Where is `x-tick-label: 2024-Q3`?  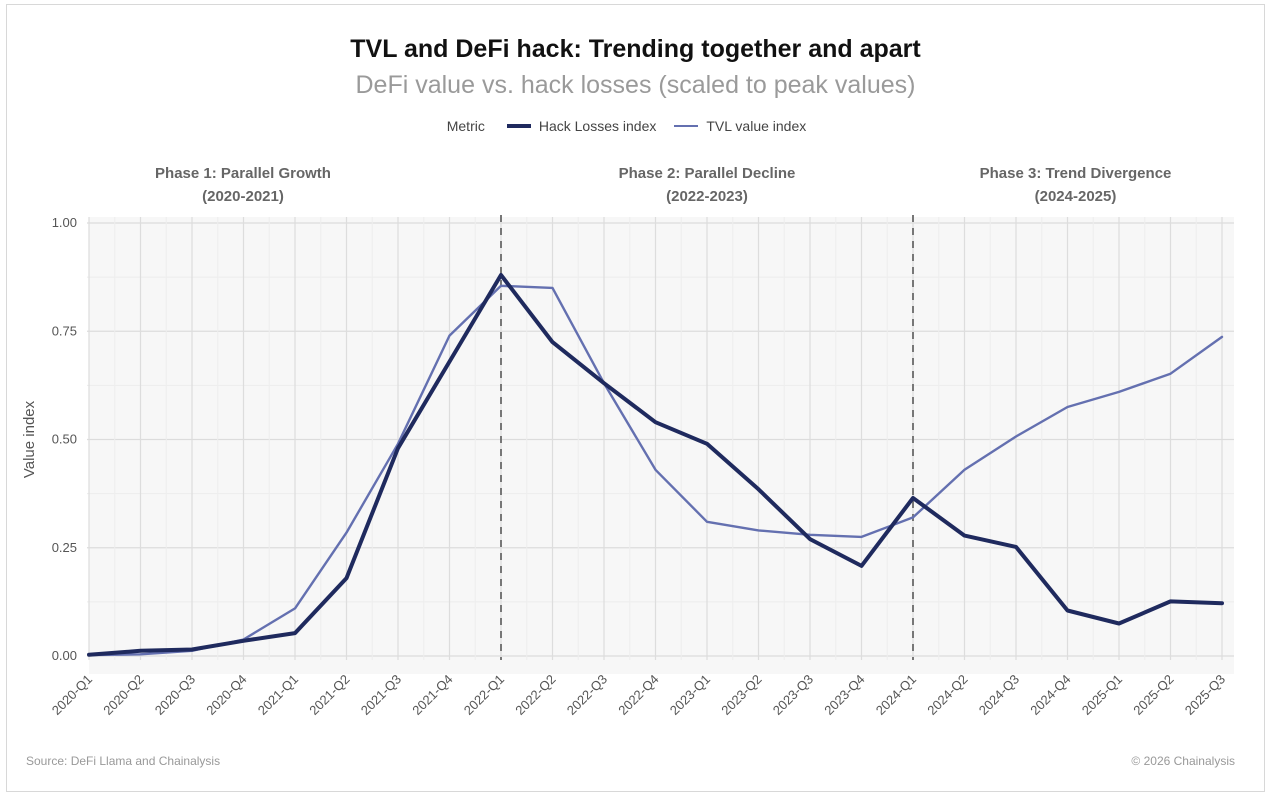 x-tick-label: 2024-Q3 is located at coordinates (999, 695).